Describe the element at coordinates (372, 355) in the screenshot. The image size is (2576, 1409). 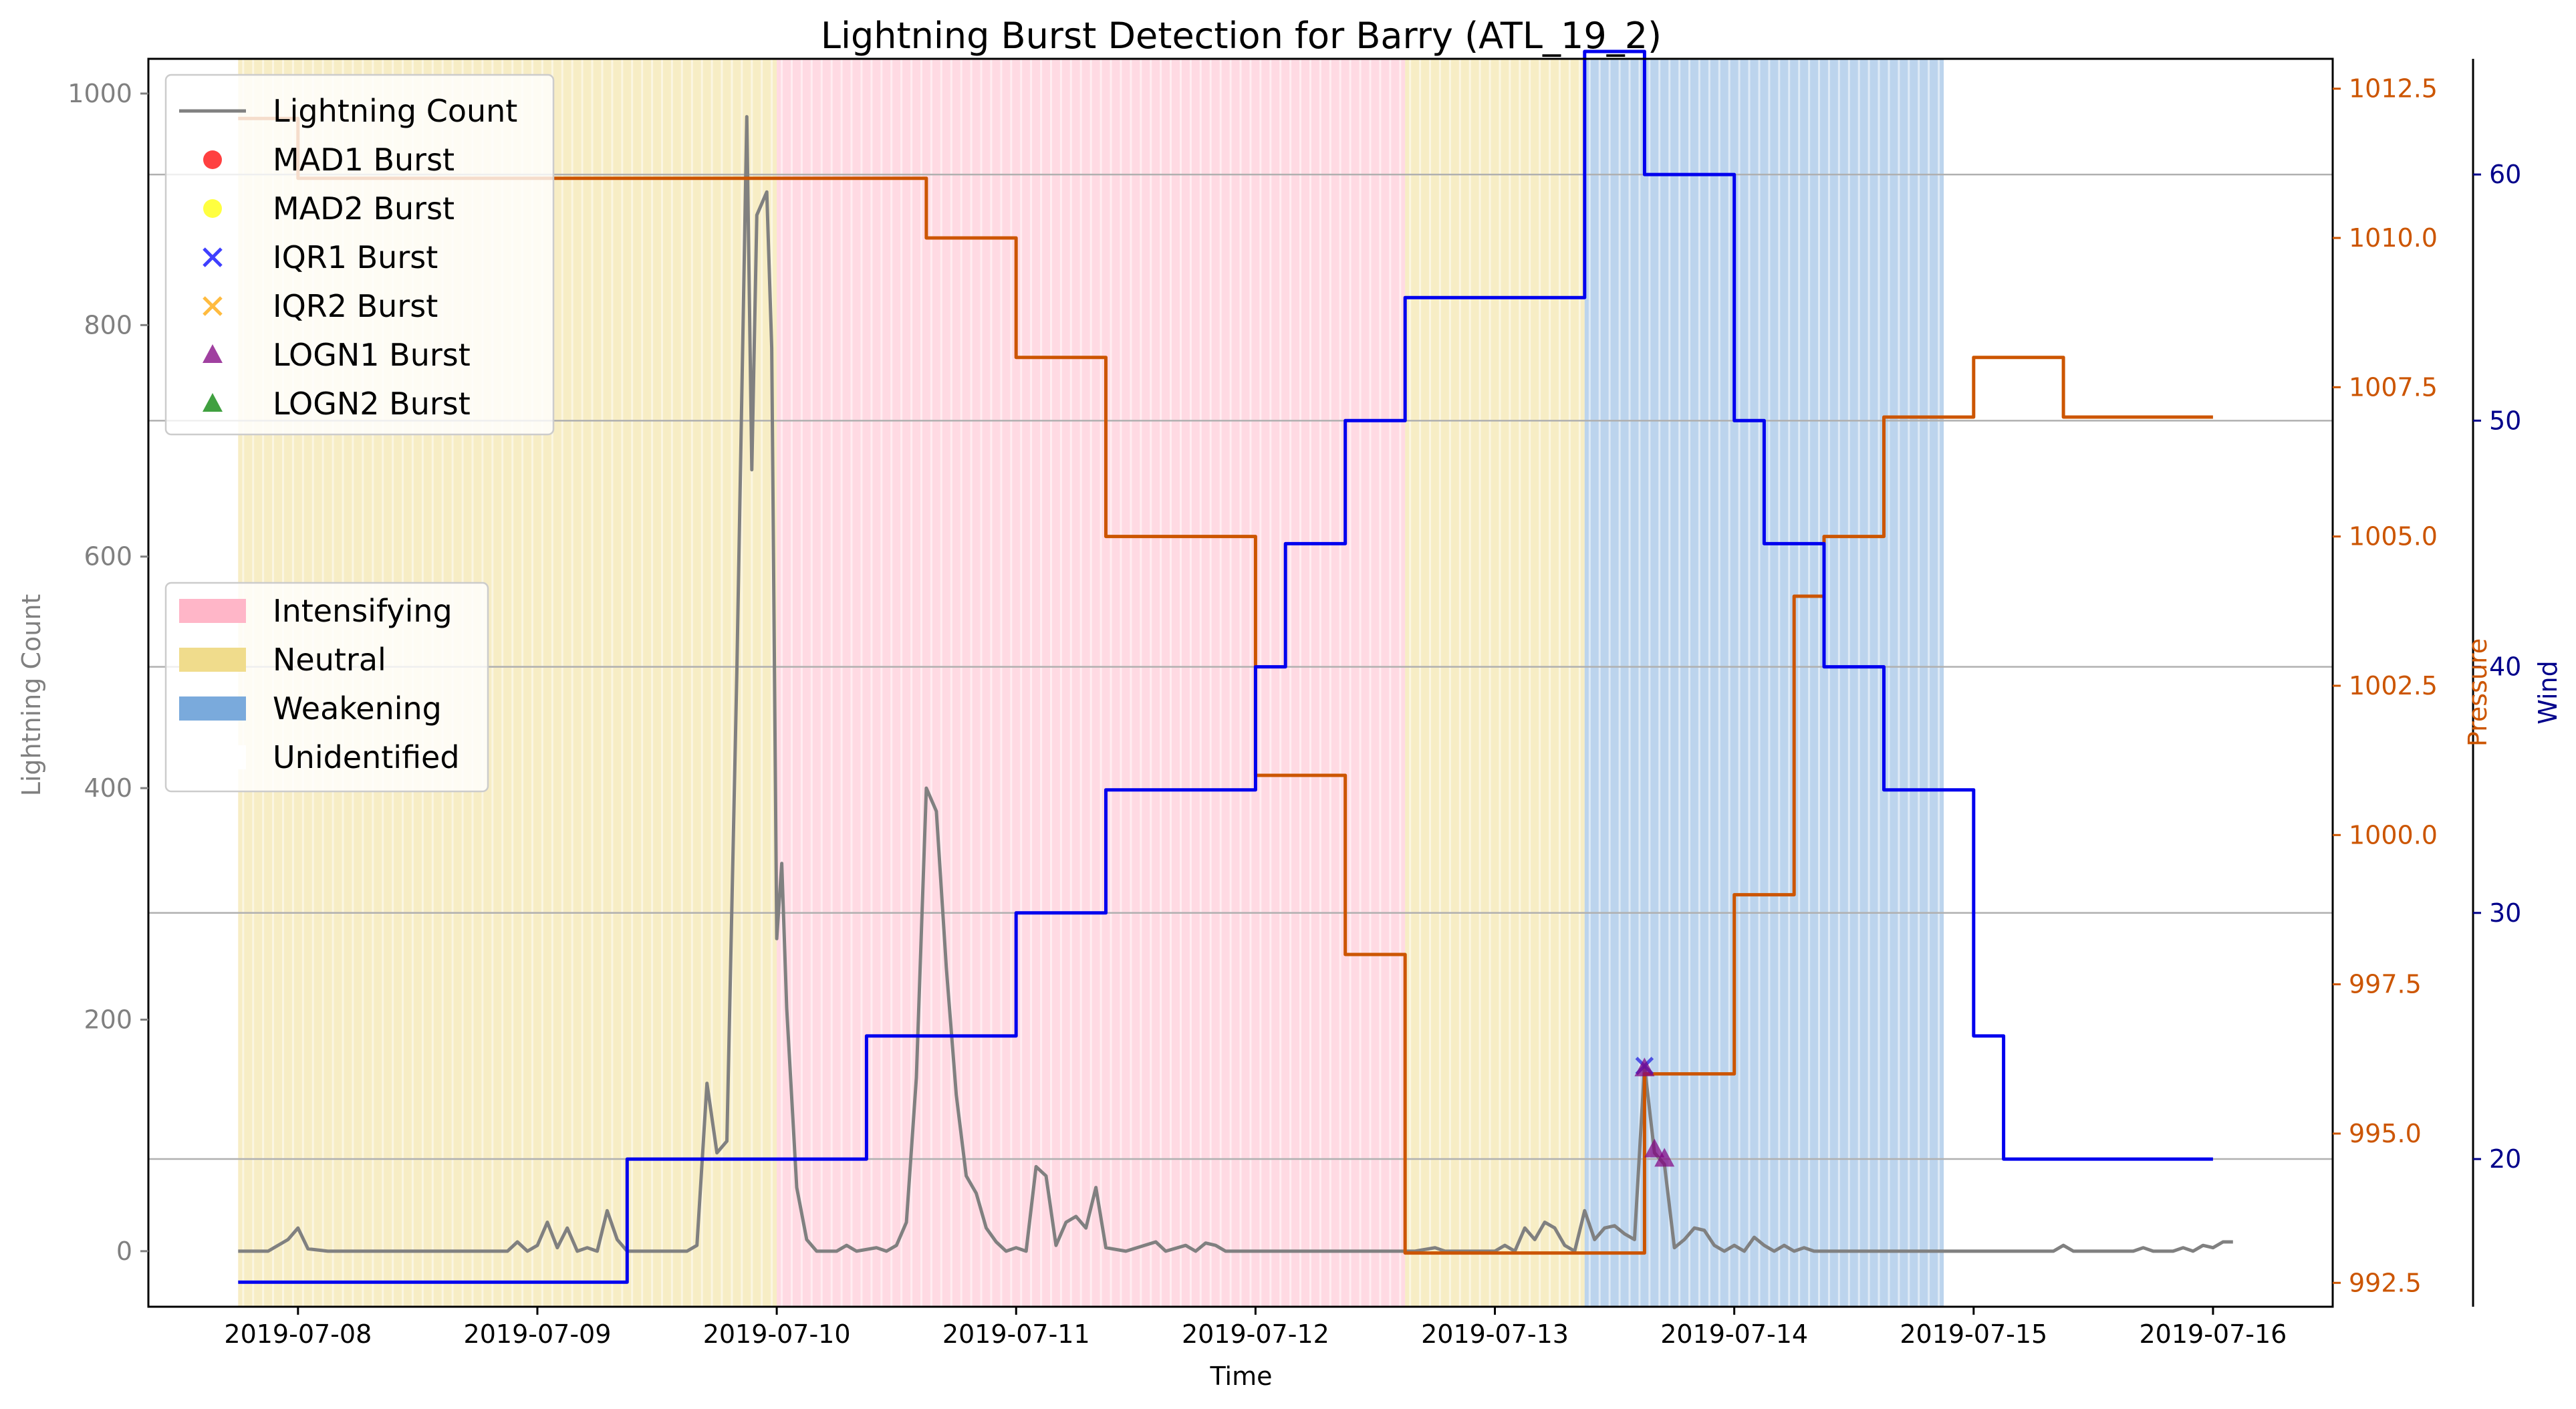
I see `legend-label: LOGN1 Burst` at that location.